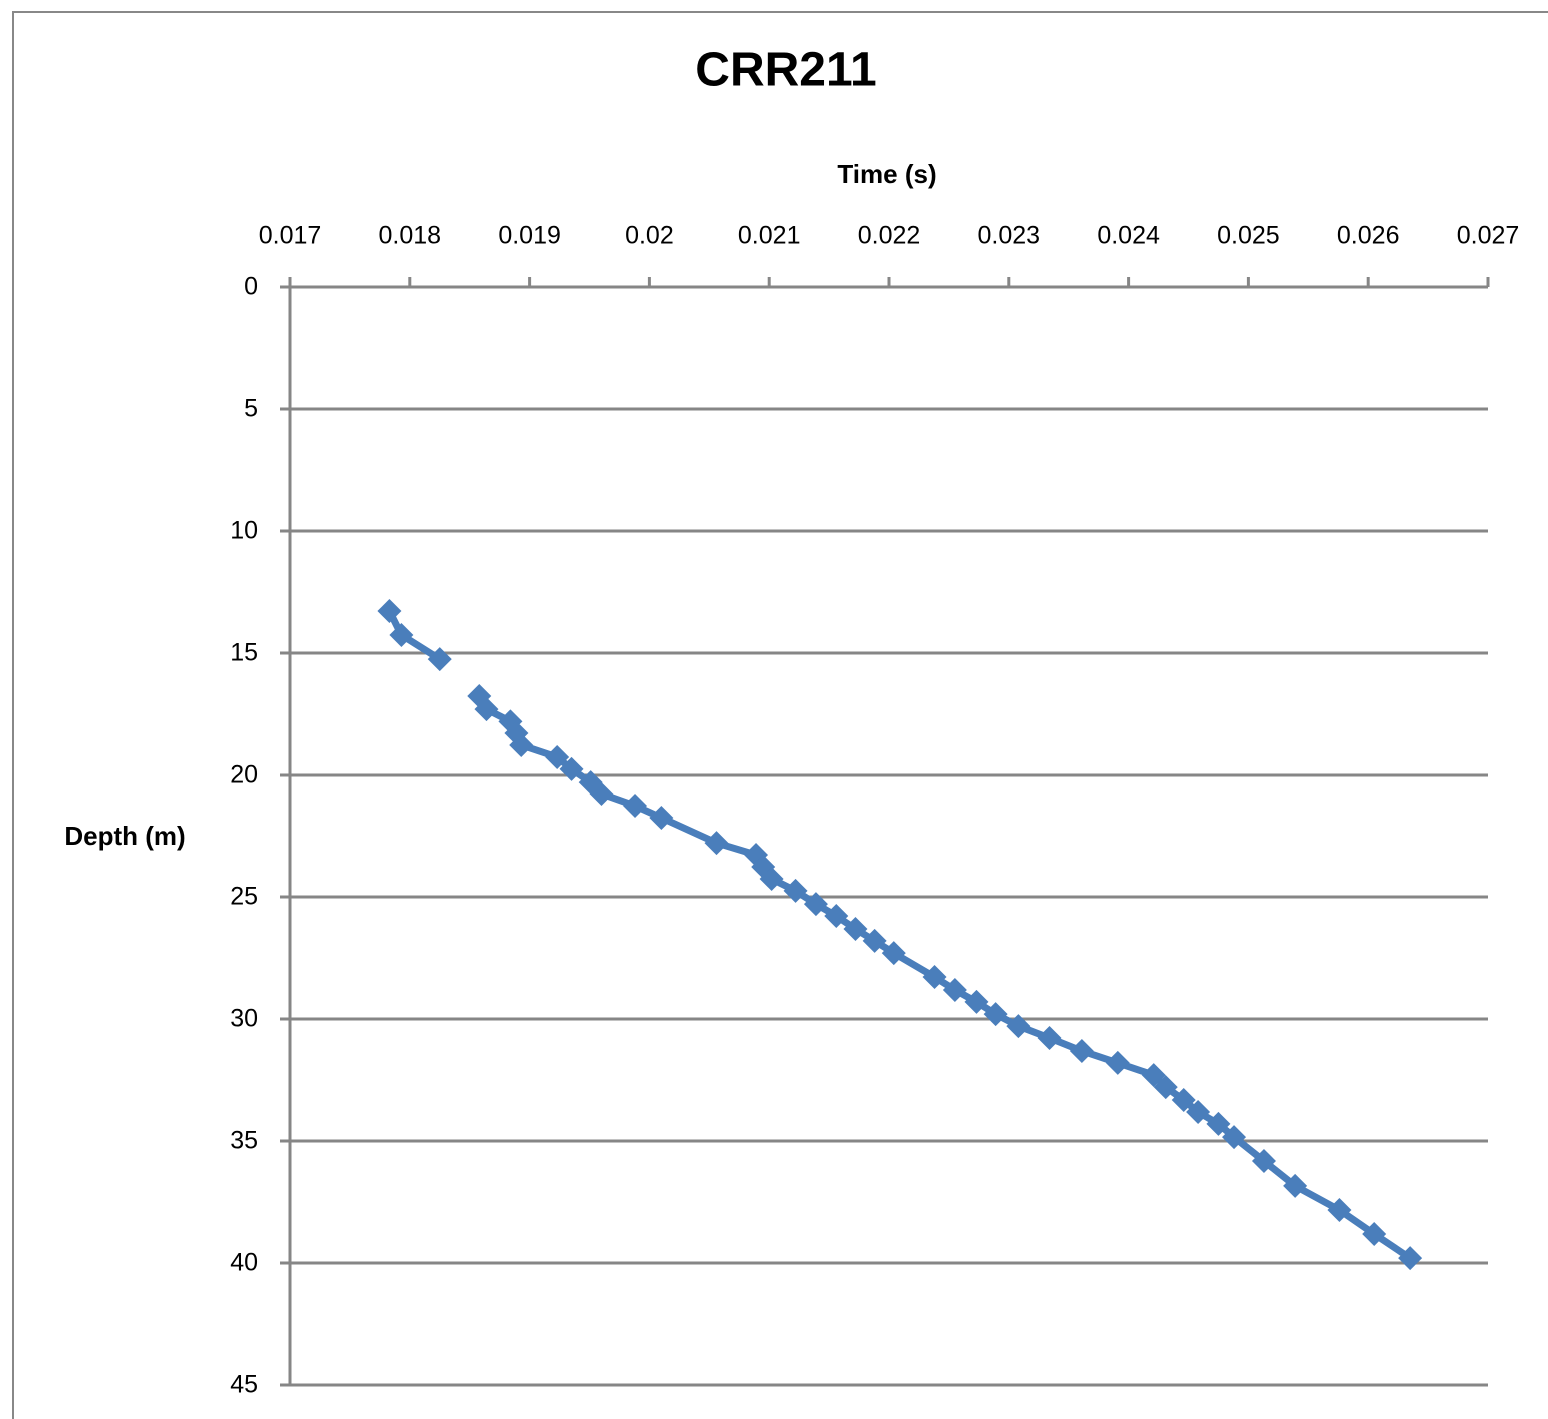 The width and height of the screenshot is (1548, 1419). I want to click on y-tick-label: 45, so click(244, 1385).